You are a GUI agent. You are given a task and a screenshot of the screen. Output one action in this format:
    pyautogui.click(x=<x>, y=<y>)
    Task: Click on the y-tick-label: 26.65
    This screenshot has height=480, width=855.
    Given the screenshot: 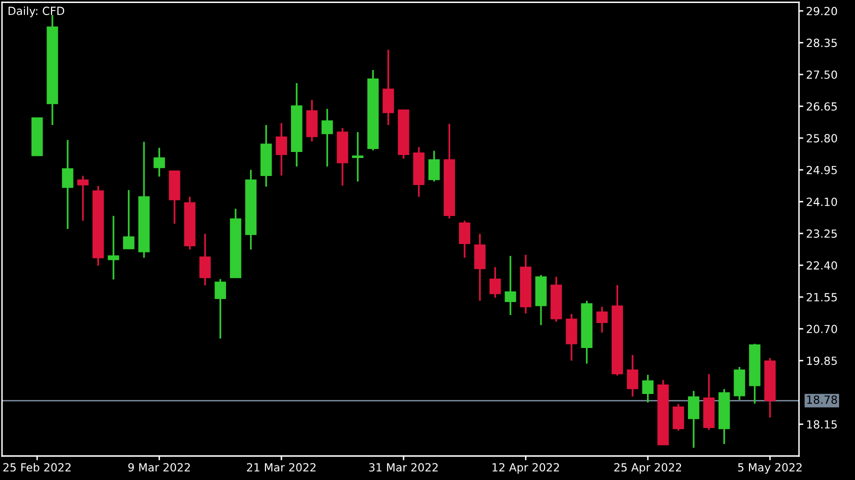 What is the action you would take?
    pyautogui.click(x=821, y=106)
    